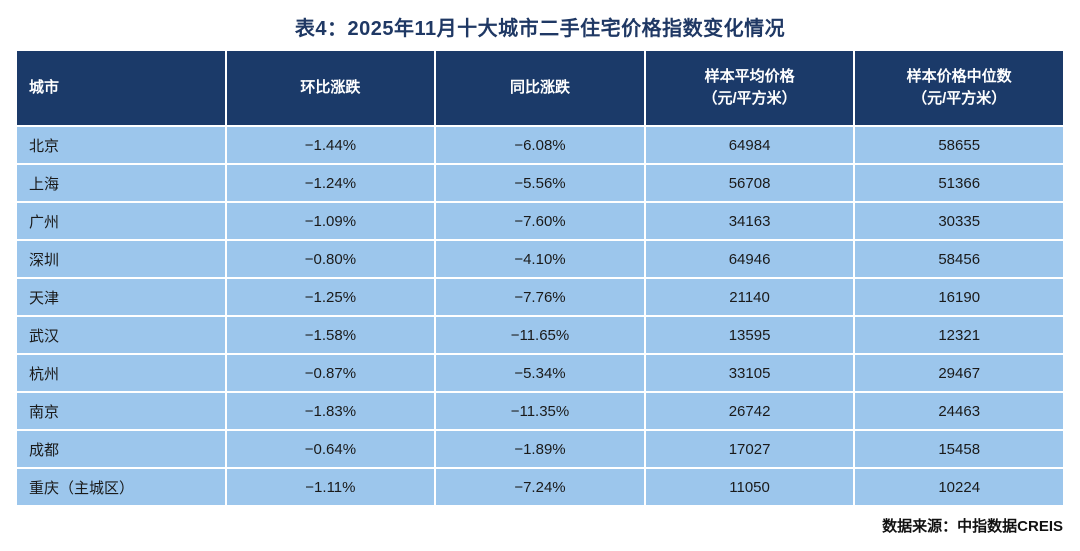 This screenshot has height=551, width=1080. I want to click on value-cell: −1.25%, so click(330, 297).